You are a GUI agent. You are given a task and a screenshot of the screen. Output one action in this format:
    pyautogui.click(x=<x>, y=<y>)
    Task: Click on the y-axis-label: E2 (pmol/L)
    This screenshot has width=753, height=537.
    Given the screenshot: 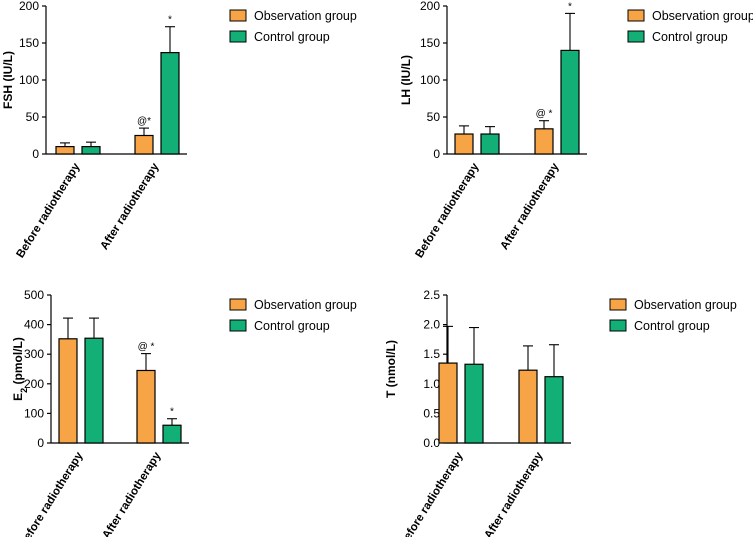 What is the action you would take?
    pyautogui.click(x=20, y=369)
    